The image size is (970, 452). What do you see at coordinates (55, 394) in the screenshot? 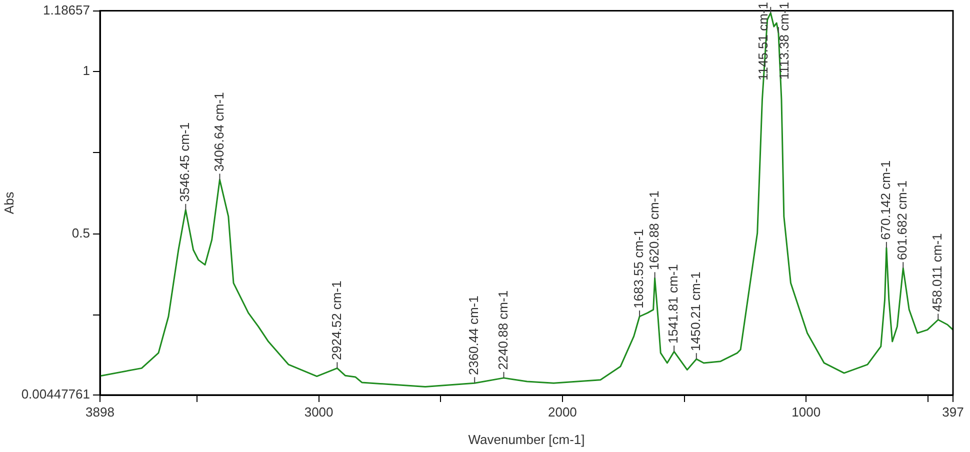
I see `y-tick-label: 0.00447761` at bounding box center [55, 394].